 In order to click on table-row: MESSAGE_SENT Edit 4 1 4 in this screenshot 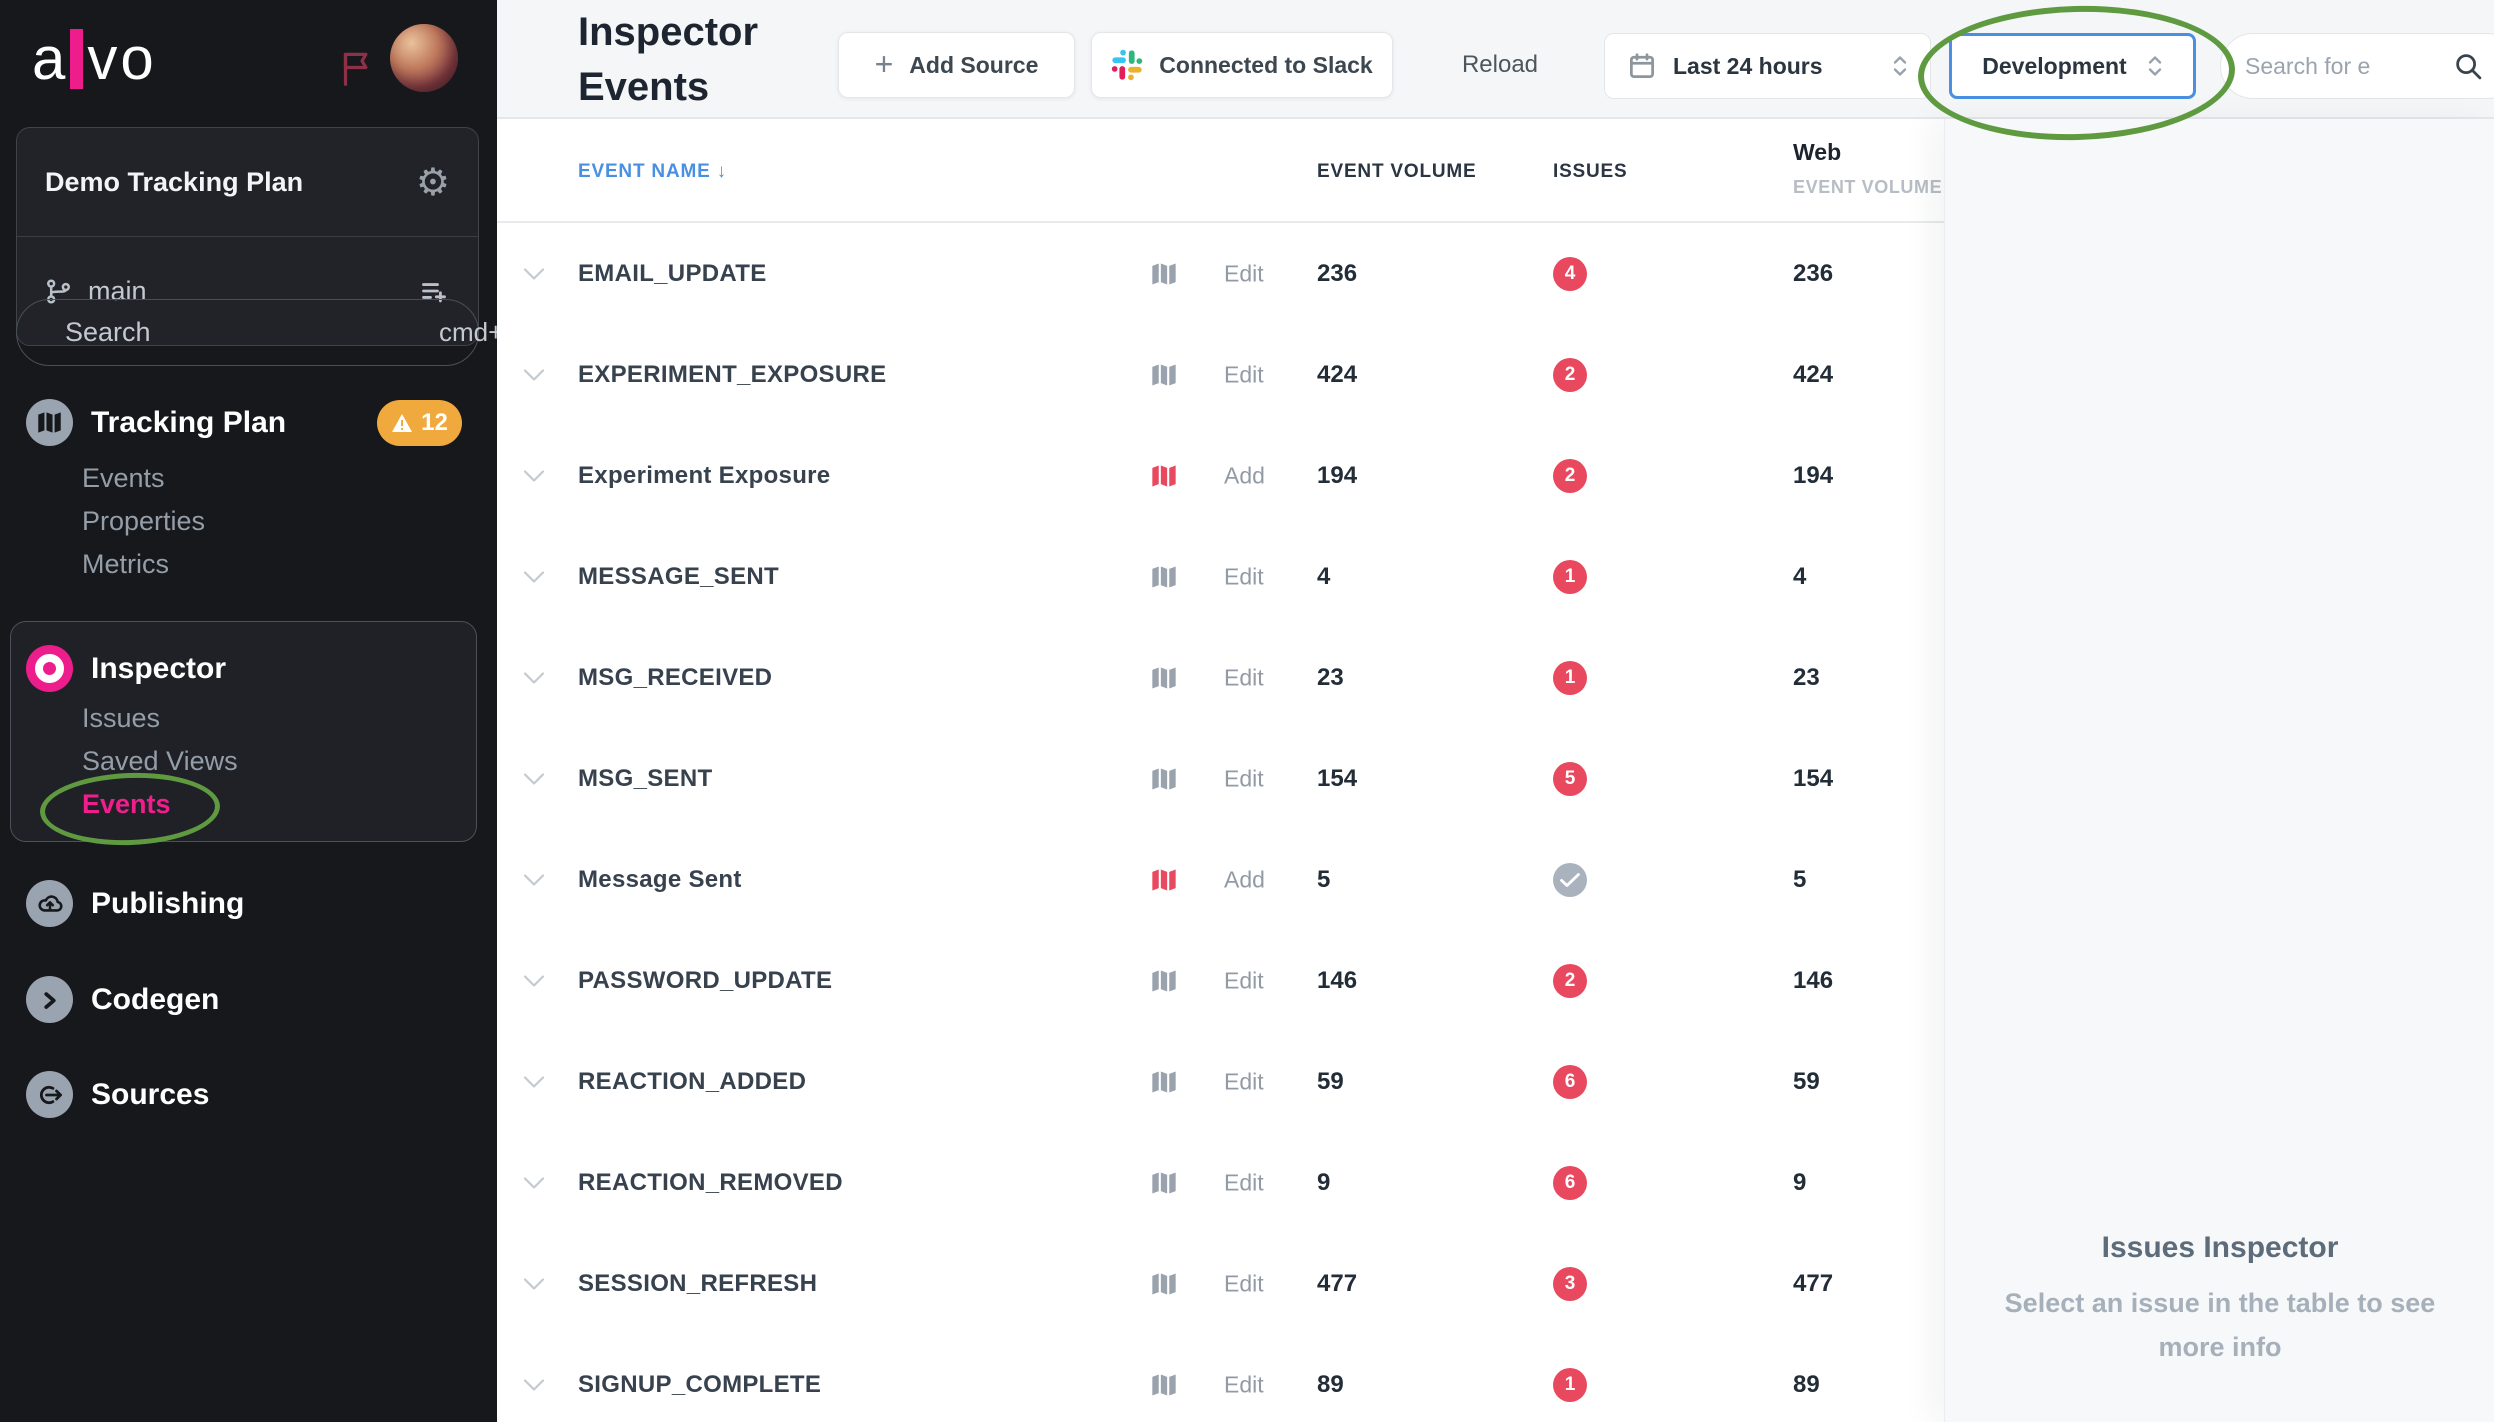, I will do `click(1220, 576)`.